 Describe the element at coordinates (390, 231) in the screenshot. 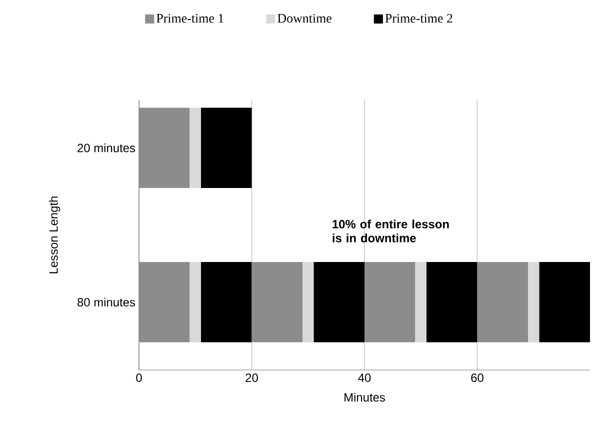

I see `annotation: 10% of entire lesson is in downtime` at that location.